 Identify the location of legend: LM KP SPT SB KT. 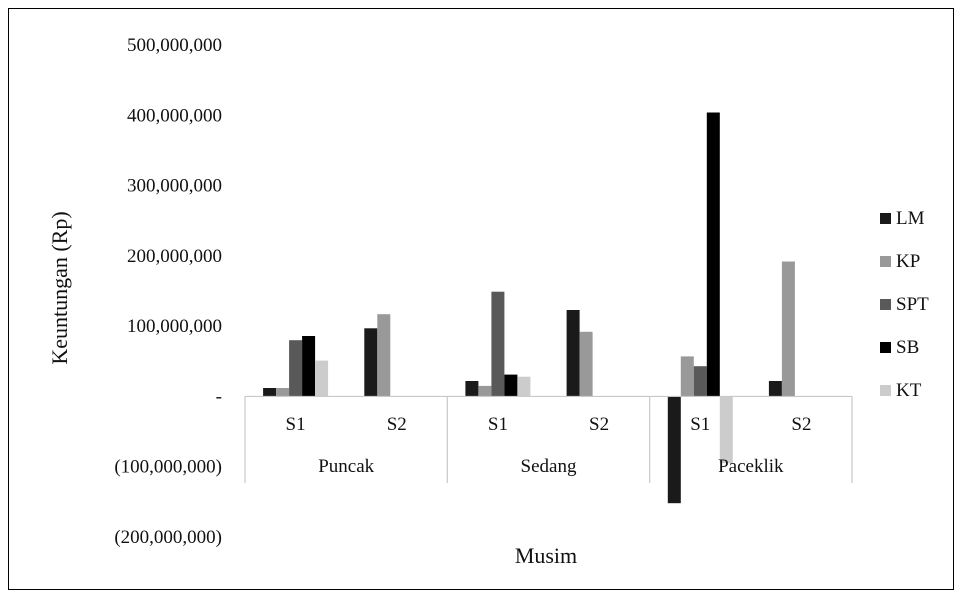
(904, 304).